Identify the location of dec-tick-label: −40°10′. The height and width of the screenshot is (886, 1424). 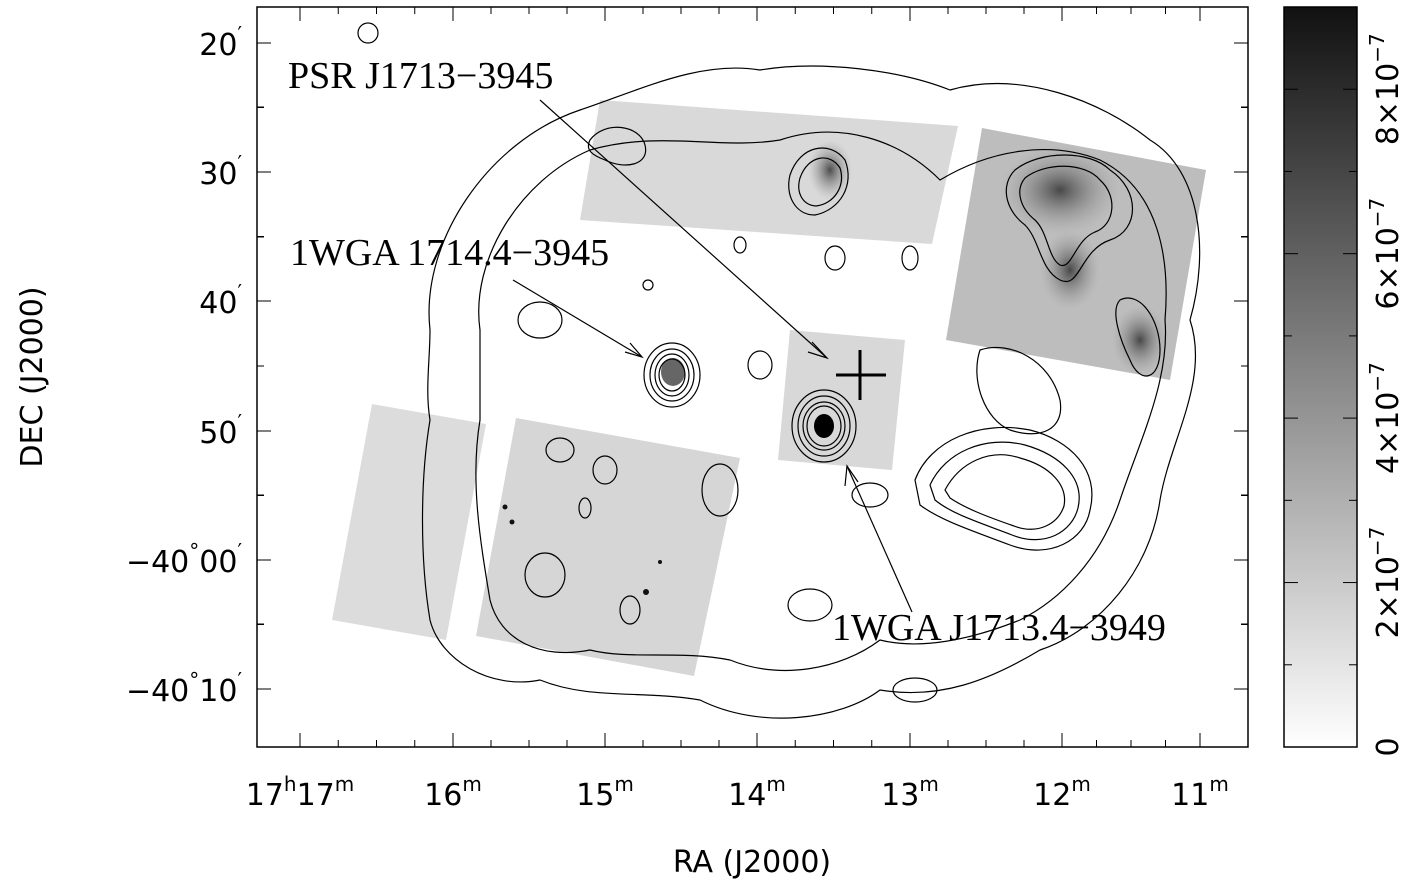
(184, 688).